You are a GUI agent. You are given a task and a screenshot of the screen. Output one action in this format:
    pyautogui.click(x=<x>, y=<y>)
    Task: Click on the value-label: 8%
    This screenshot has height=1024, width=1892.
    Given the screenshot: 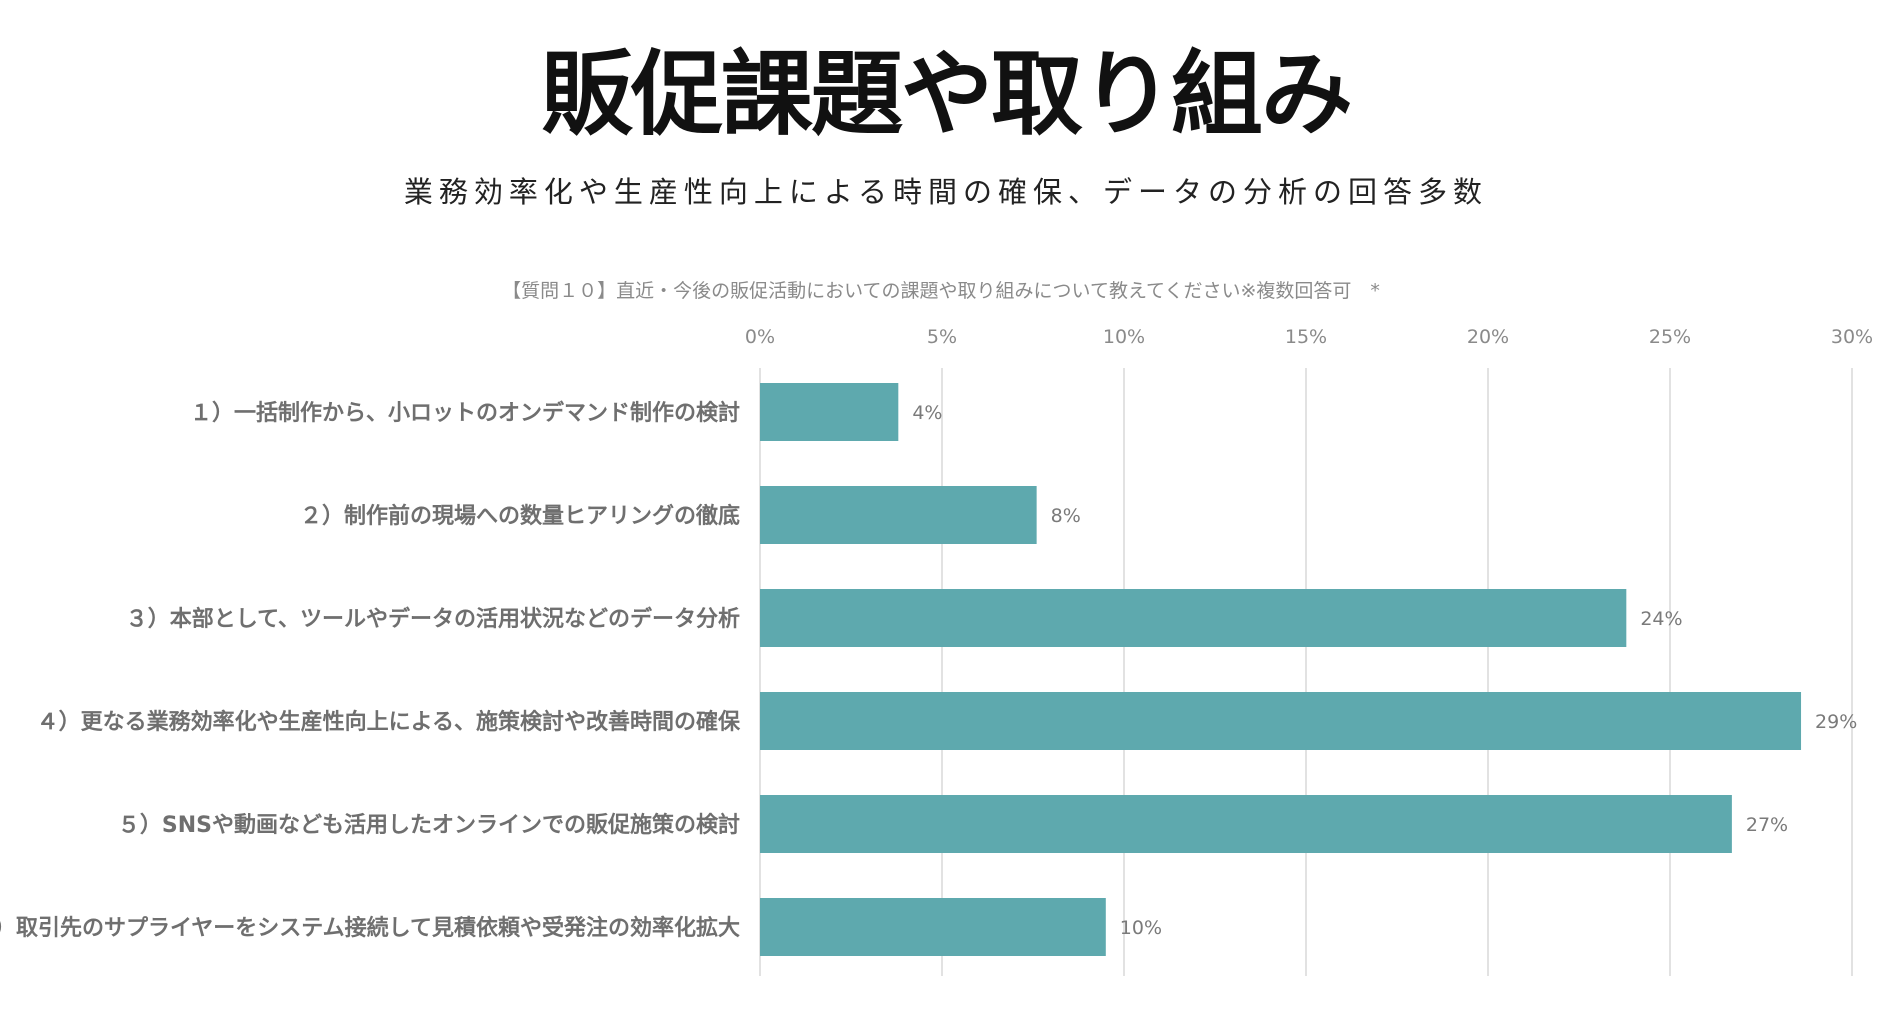 What is the action you would take?
    pyautogui.click(x=1066, y=516)
    